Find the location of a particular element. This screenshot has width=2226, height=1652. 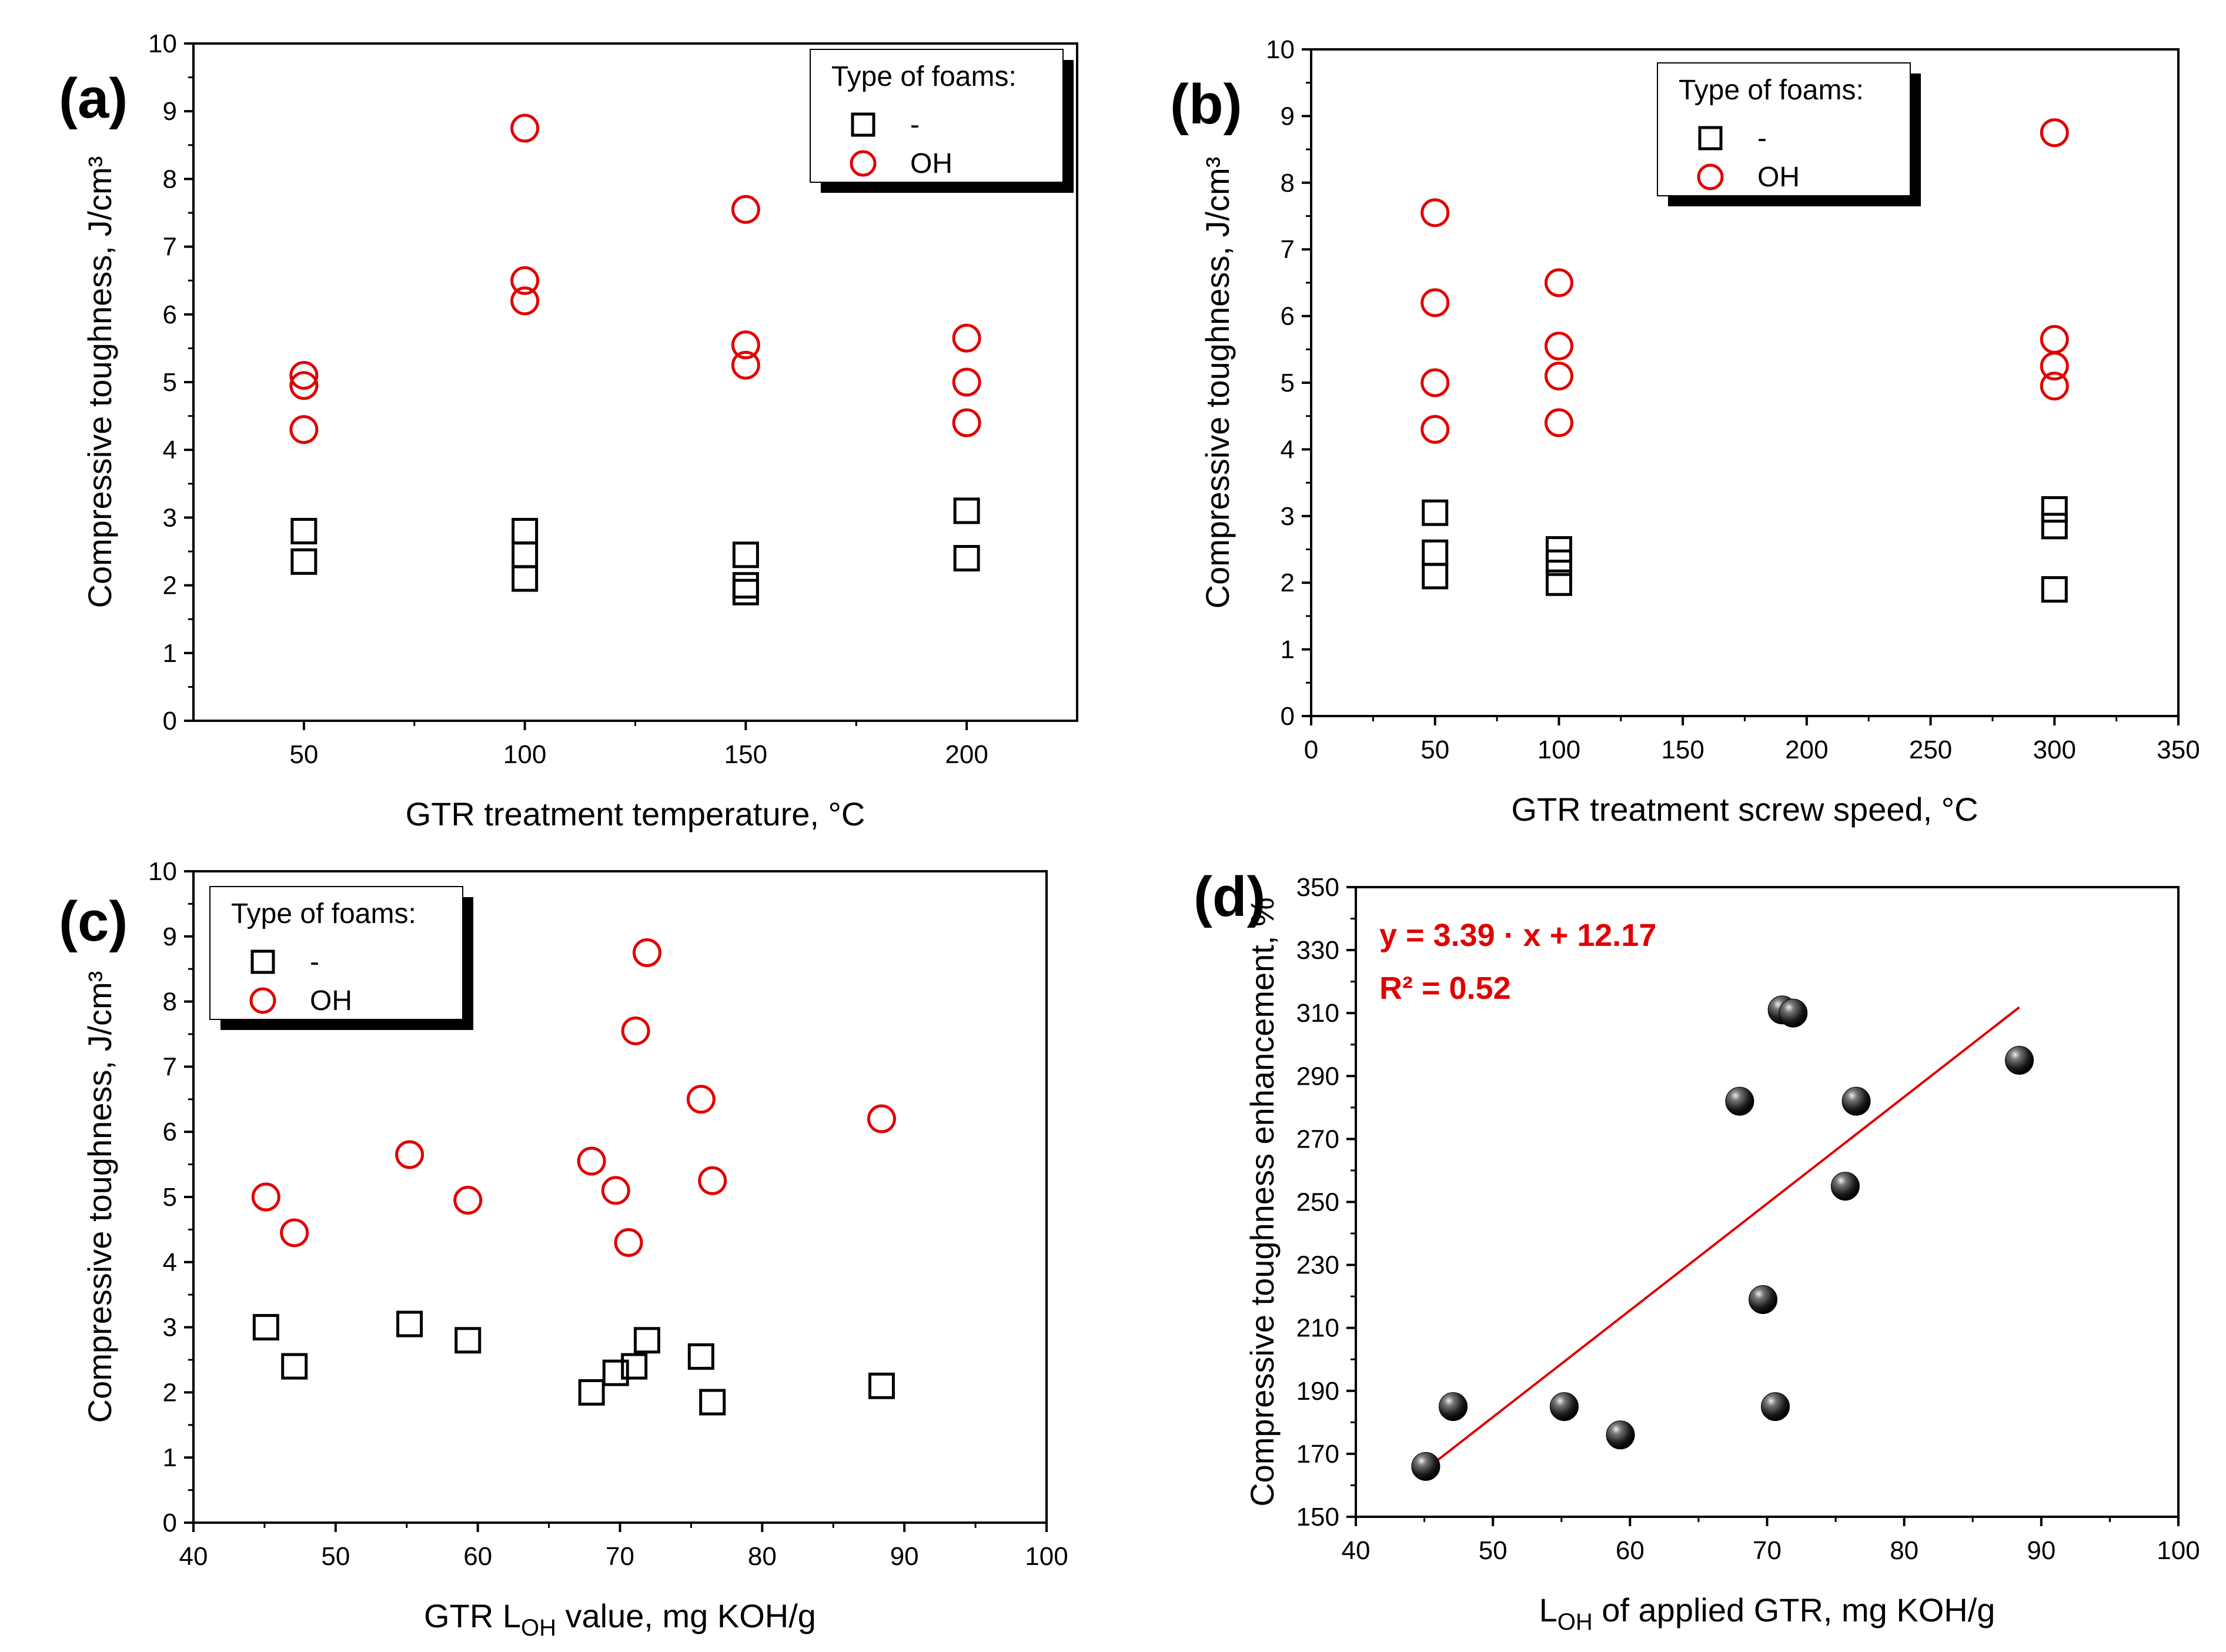

x-tick-label: 200 is located at coordinates (967, 755).